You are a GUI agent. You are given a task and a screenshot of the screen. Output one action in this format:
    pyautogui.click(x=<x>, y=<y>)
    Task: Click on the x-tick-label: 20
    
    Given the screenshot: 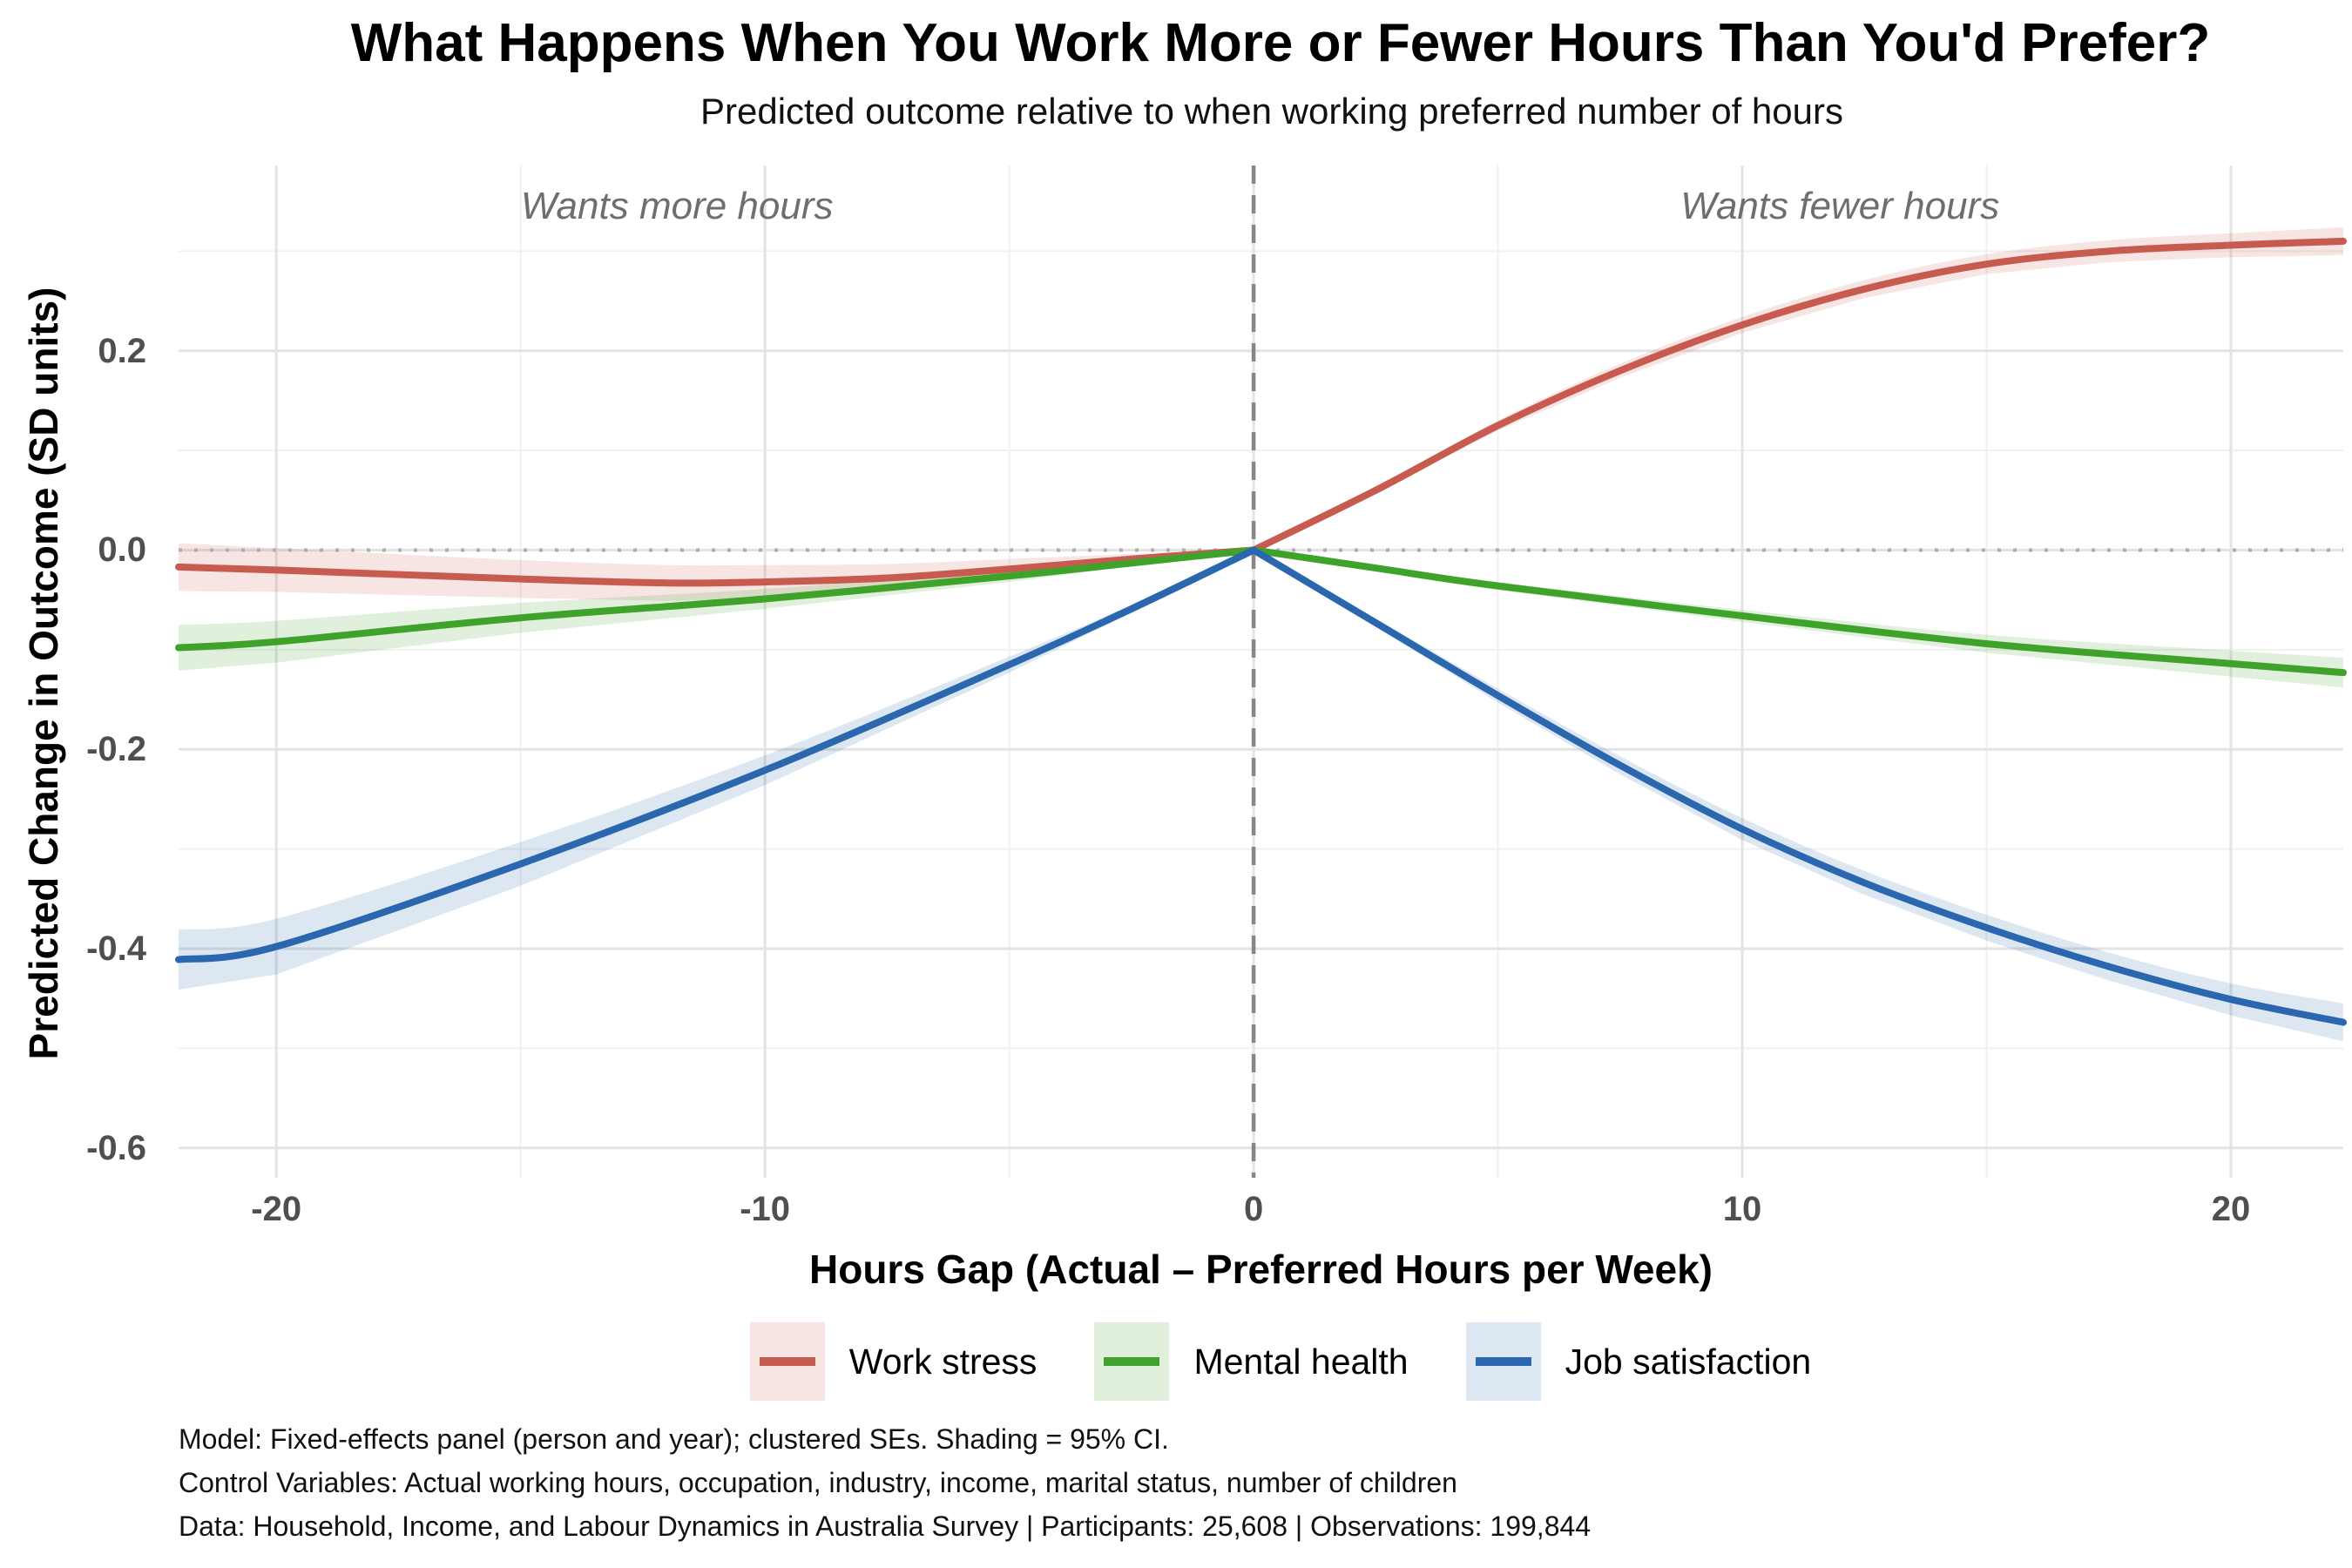 What is the action you would take?
    pyautogui.click(x=2231, y=1209)
    